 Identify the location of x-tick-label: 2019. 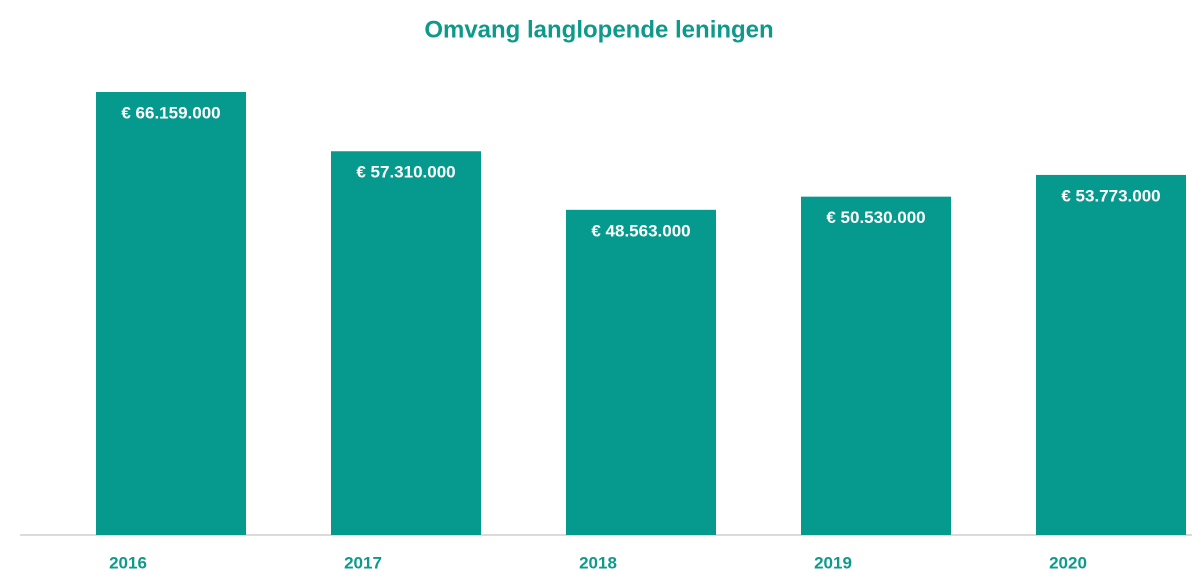
(833, 562).